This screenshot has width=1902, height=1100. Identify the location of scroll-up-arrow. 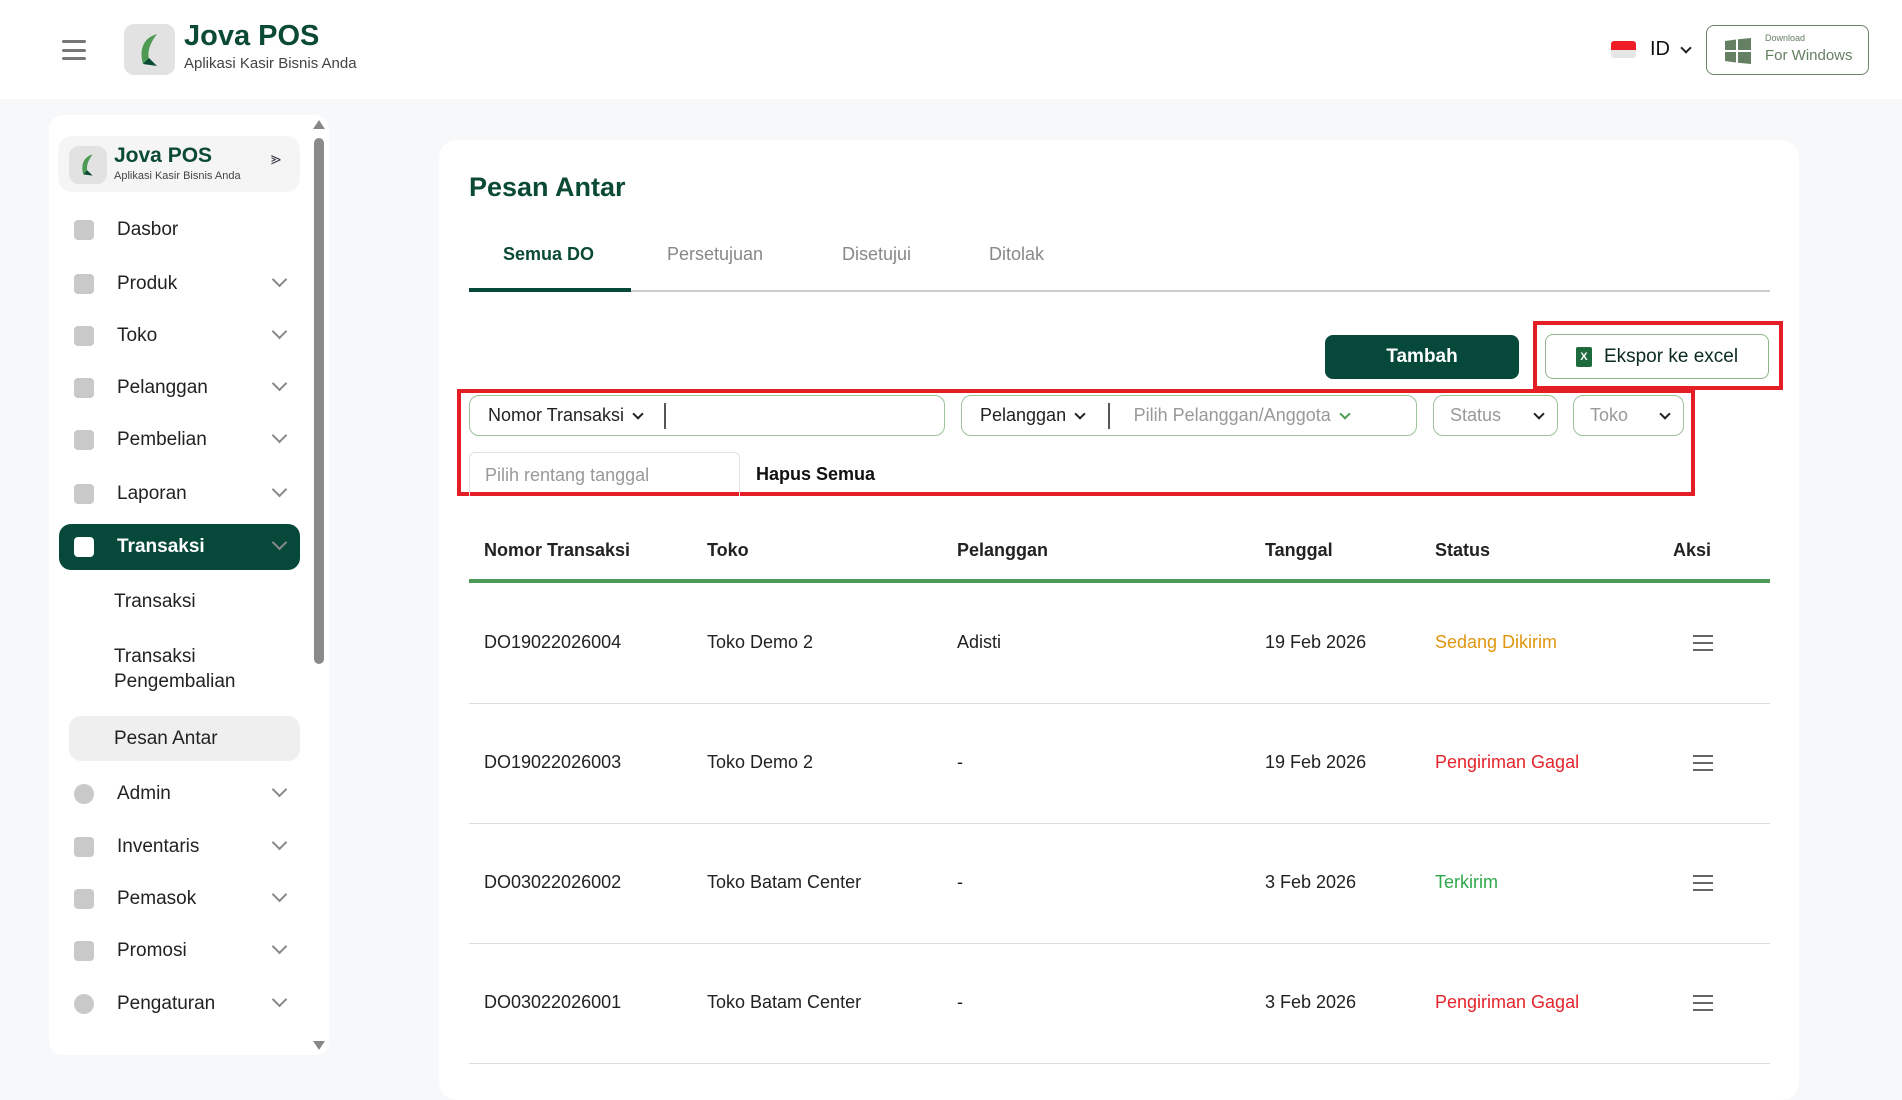
(319, 124).